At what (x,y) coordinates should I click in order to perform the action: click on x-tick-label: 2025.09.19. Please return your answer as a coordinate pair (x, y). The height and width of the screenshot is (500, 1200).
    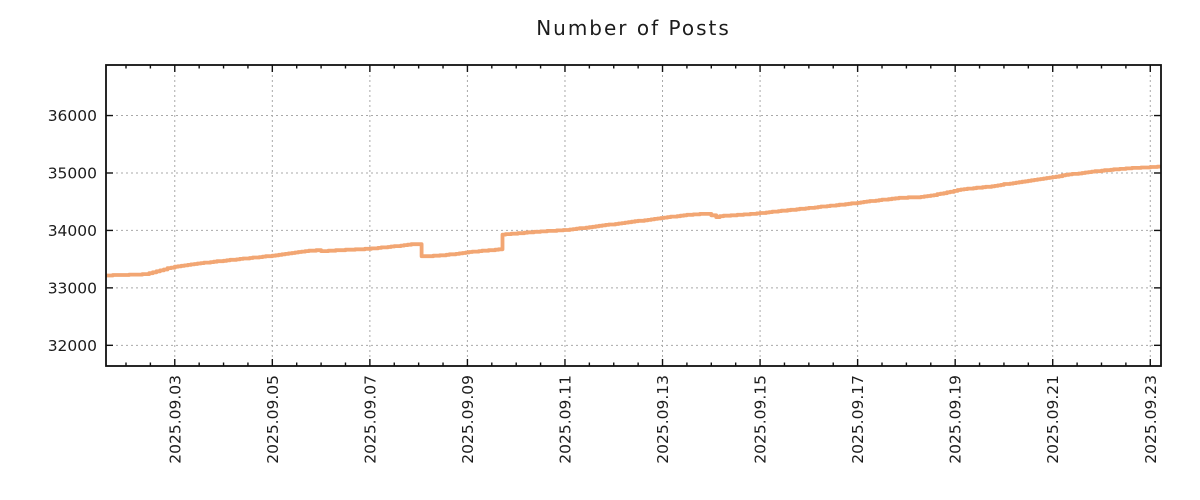
    Looking at the image, I should click on (956, 419).